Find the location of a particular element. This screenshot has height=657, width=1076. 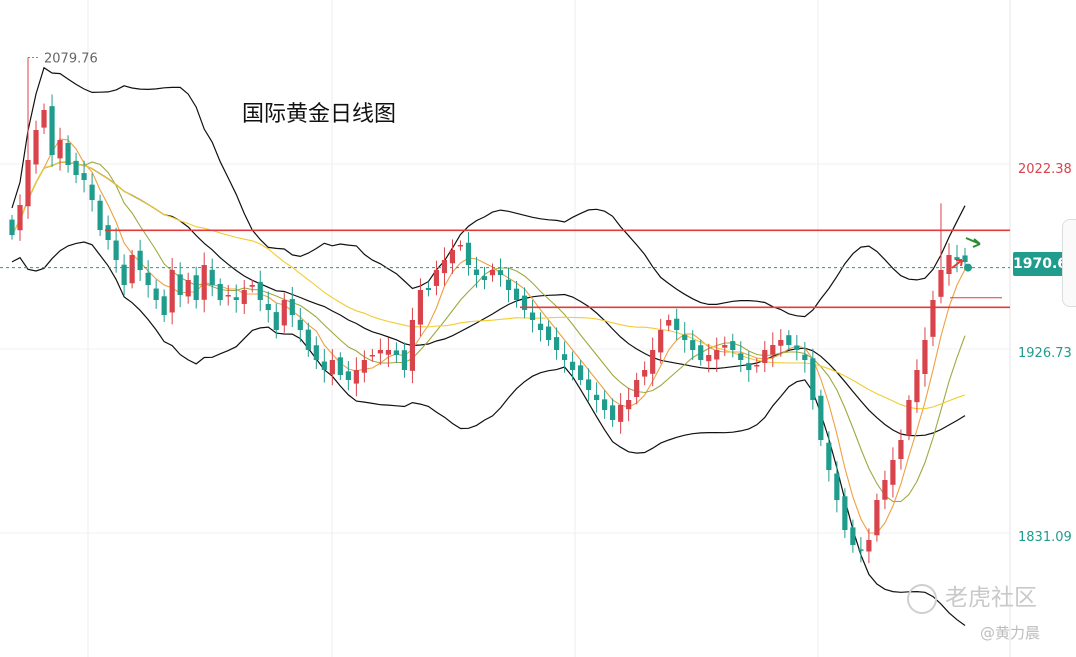

watermark-text: 老虎社区 is located at coordinates (991, 598).